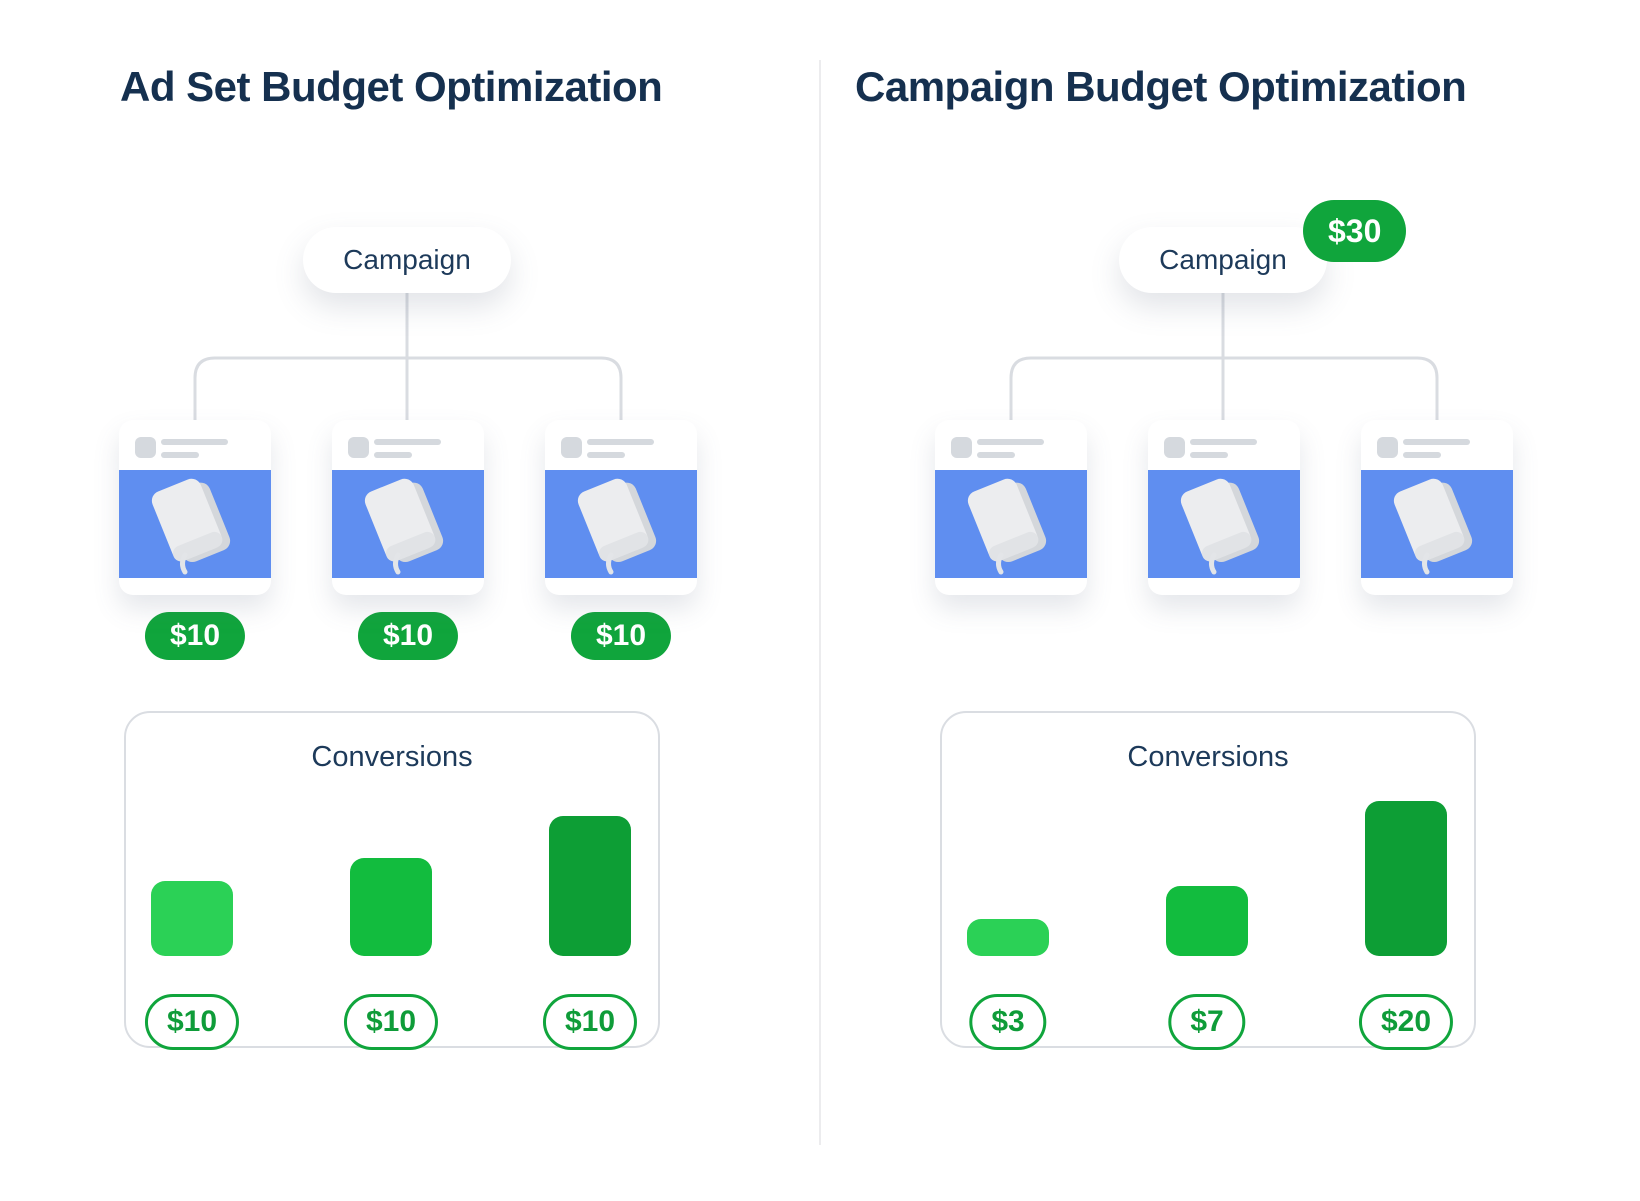 Image resolution: width=1640 pixels, height=1201 pixels. I want to click on campaign-budget-badge: $30, so click(1355, 231).